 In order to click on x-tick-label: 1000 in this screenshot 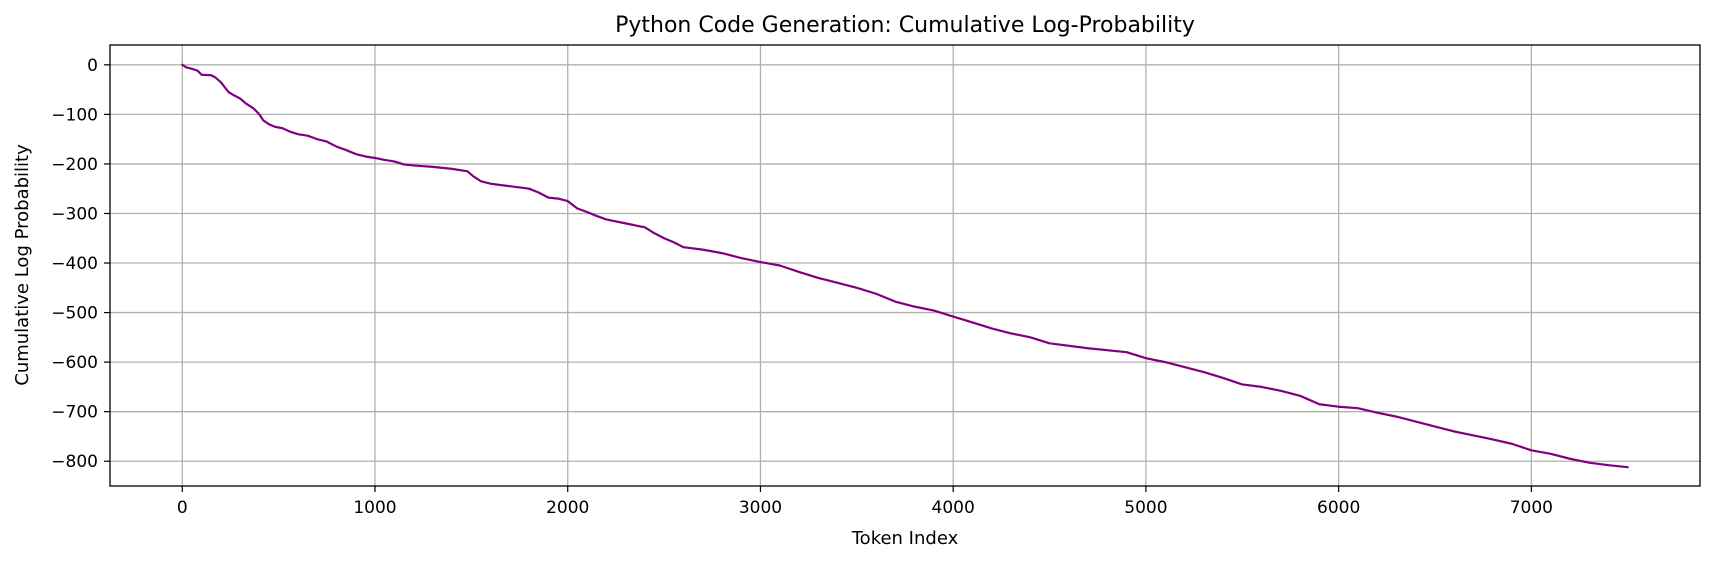, I will do `click(374, 508)`.